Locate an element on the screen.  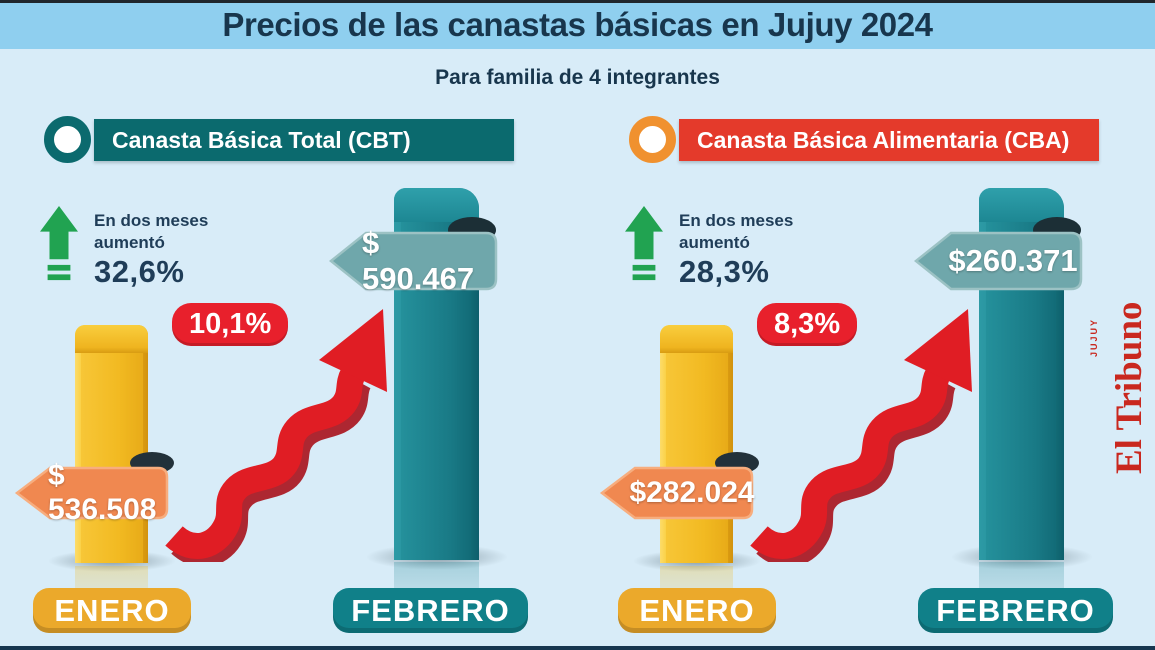
cba-enero-label: ENERO is located at coordinates (697, 610).